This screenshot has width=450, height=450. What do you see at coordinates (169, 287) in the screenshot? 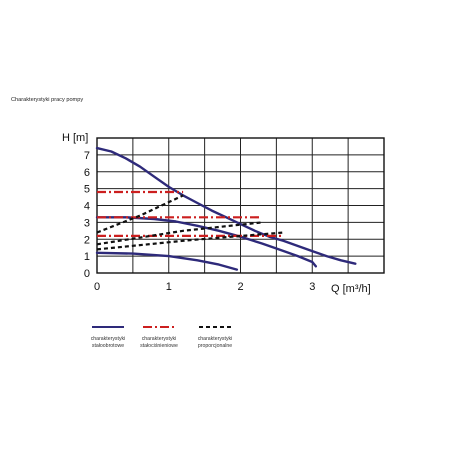
I see `x-tick-label: 1` at bounding box center [169, 287].